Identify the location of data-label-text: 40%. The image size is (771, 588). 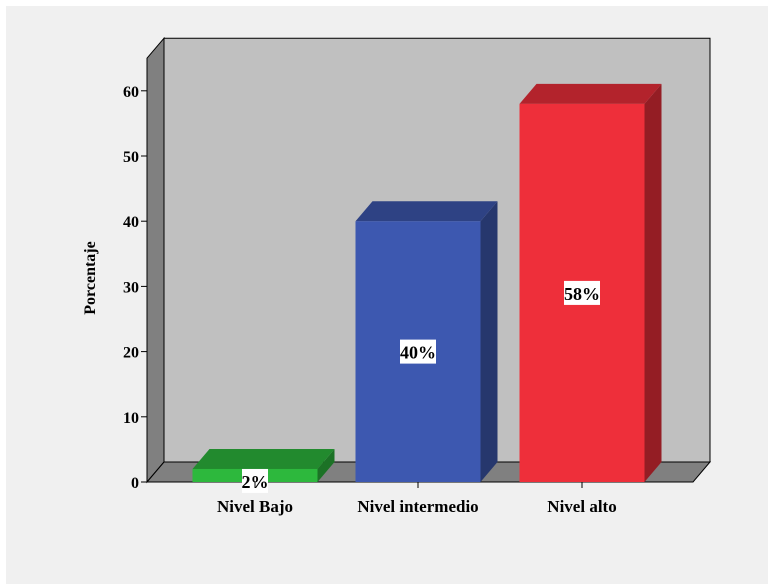
(418, 353).